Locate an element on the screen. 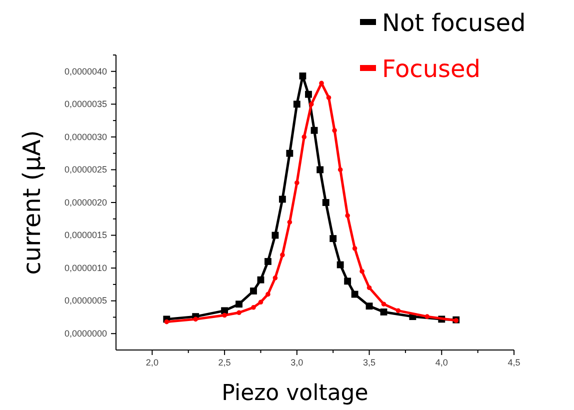  x-axis-title: Piezo voltage is located at coordinates (295, 393).